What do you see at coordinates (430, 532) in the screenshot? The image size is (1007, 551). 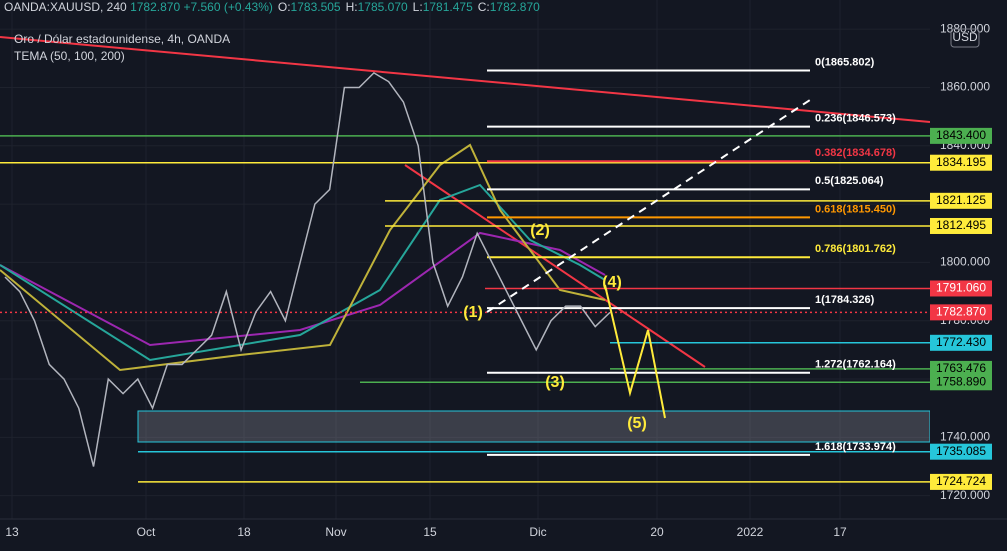 I see `x-tick-label: 15` at bounding box center [430, 532].